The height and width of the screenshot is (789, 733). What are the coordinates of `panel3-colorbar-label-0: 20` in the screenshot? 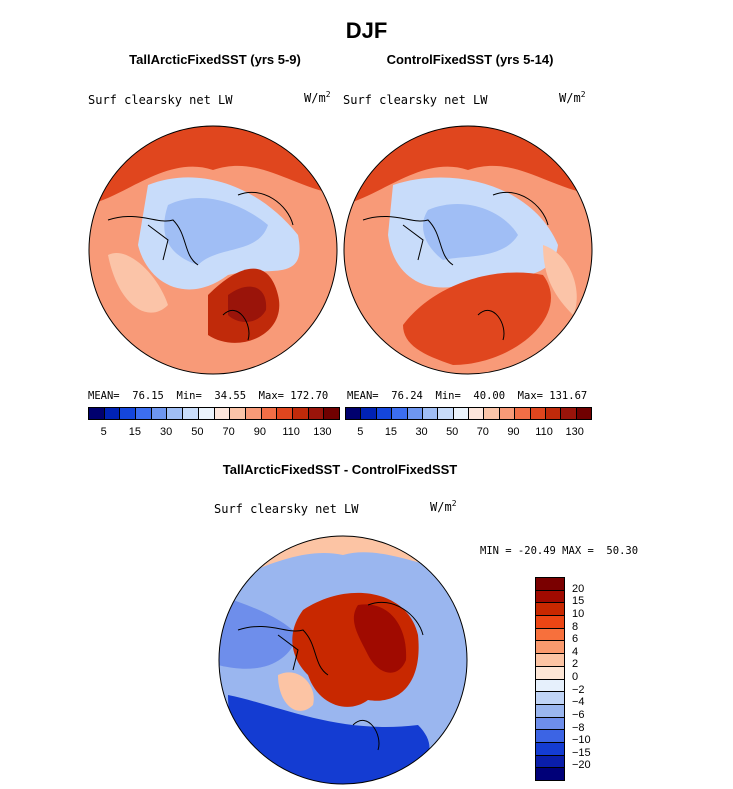 It's located at (578, 588).